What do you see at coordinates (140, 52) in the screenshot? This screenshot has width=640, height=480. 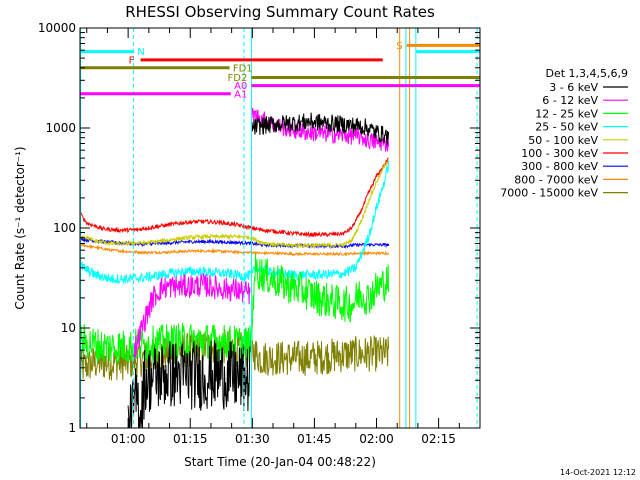 I see `state-label-n: N` at bounding box center [140, 52].